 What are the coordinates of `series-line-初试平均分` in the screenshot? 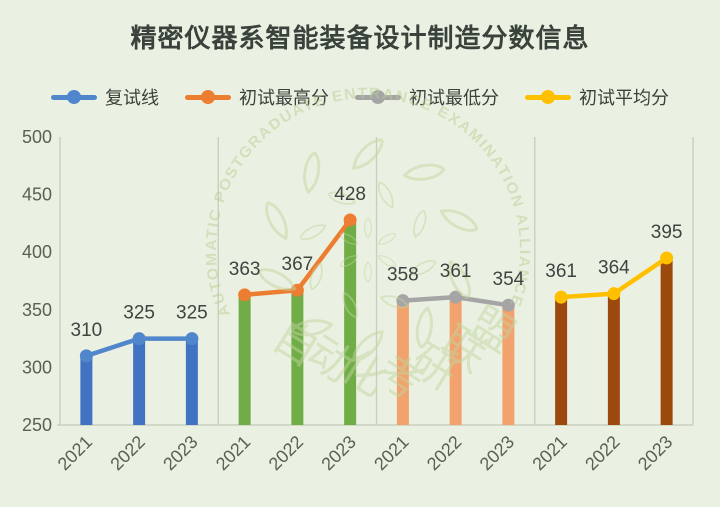 It's located at (613, 277).